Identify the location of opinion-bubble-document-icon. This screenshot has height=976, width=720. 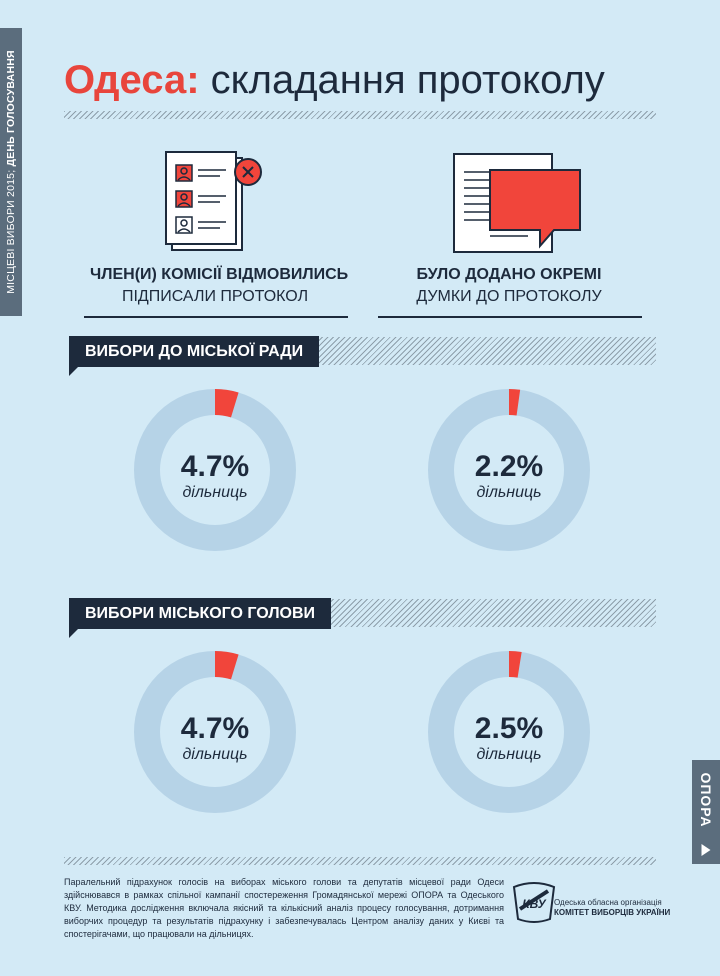
(517, 203).